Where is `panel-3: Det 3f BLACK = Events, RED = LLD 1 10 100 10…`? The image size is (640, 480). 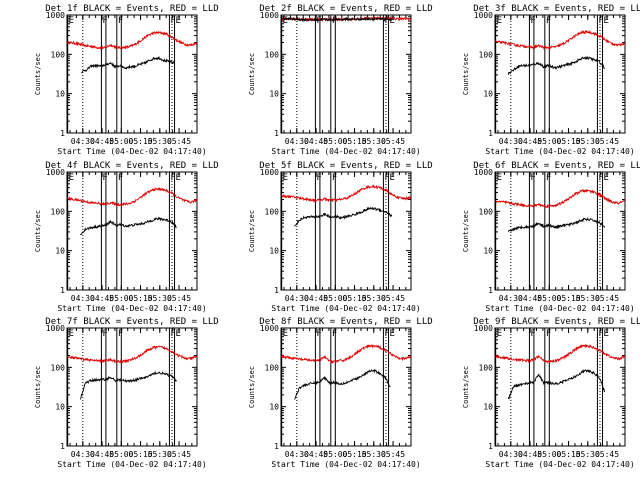 panel-3: Det 3f BLACK = Events, RED = LLD 1 10 100 10… is located at coordinates (551, 80).